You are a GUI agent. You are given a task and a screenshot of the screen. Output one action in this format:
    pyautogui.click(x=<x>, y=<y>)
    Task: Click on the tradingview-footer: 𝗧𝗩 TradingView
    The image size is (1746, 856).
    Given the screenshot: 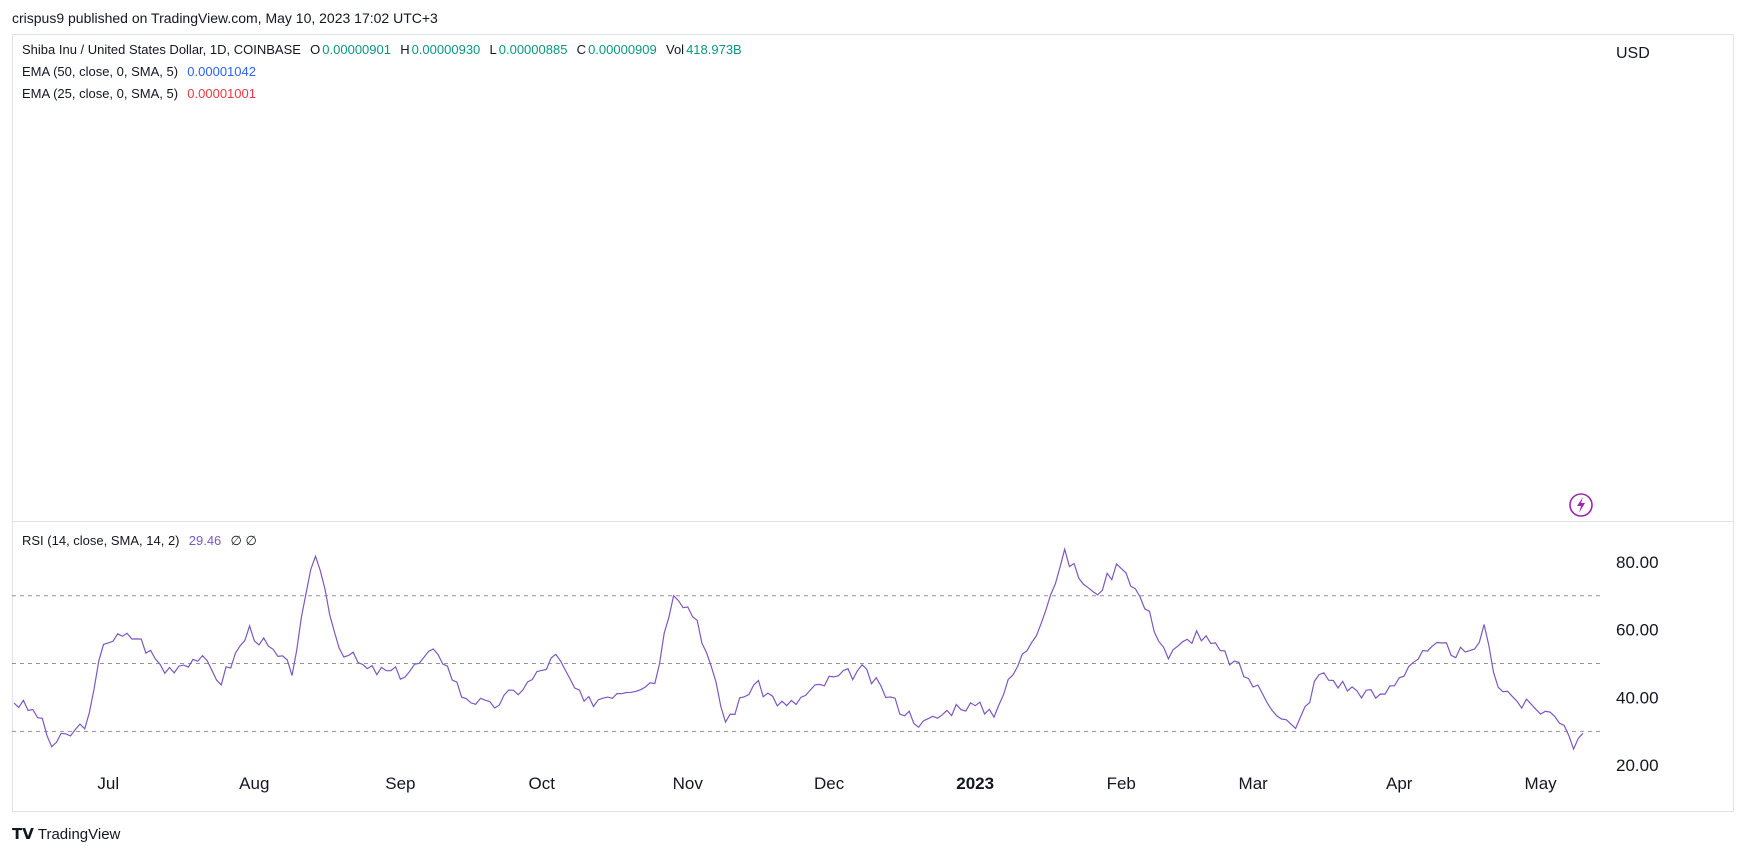 What is the action you would take?
    pyautogui.click(x=66, y=834)
    